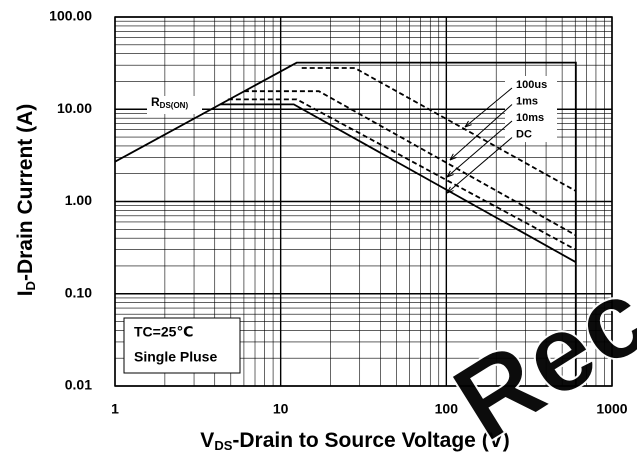 This screenshot has height=461, width=637. Describe the element at coordinates (439, 129) in the screenshot. I see `series-line` at that location.